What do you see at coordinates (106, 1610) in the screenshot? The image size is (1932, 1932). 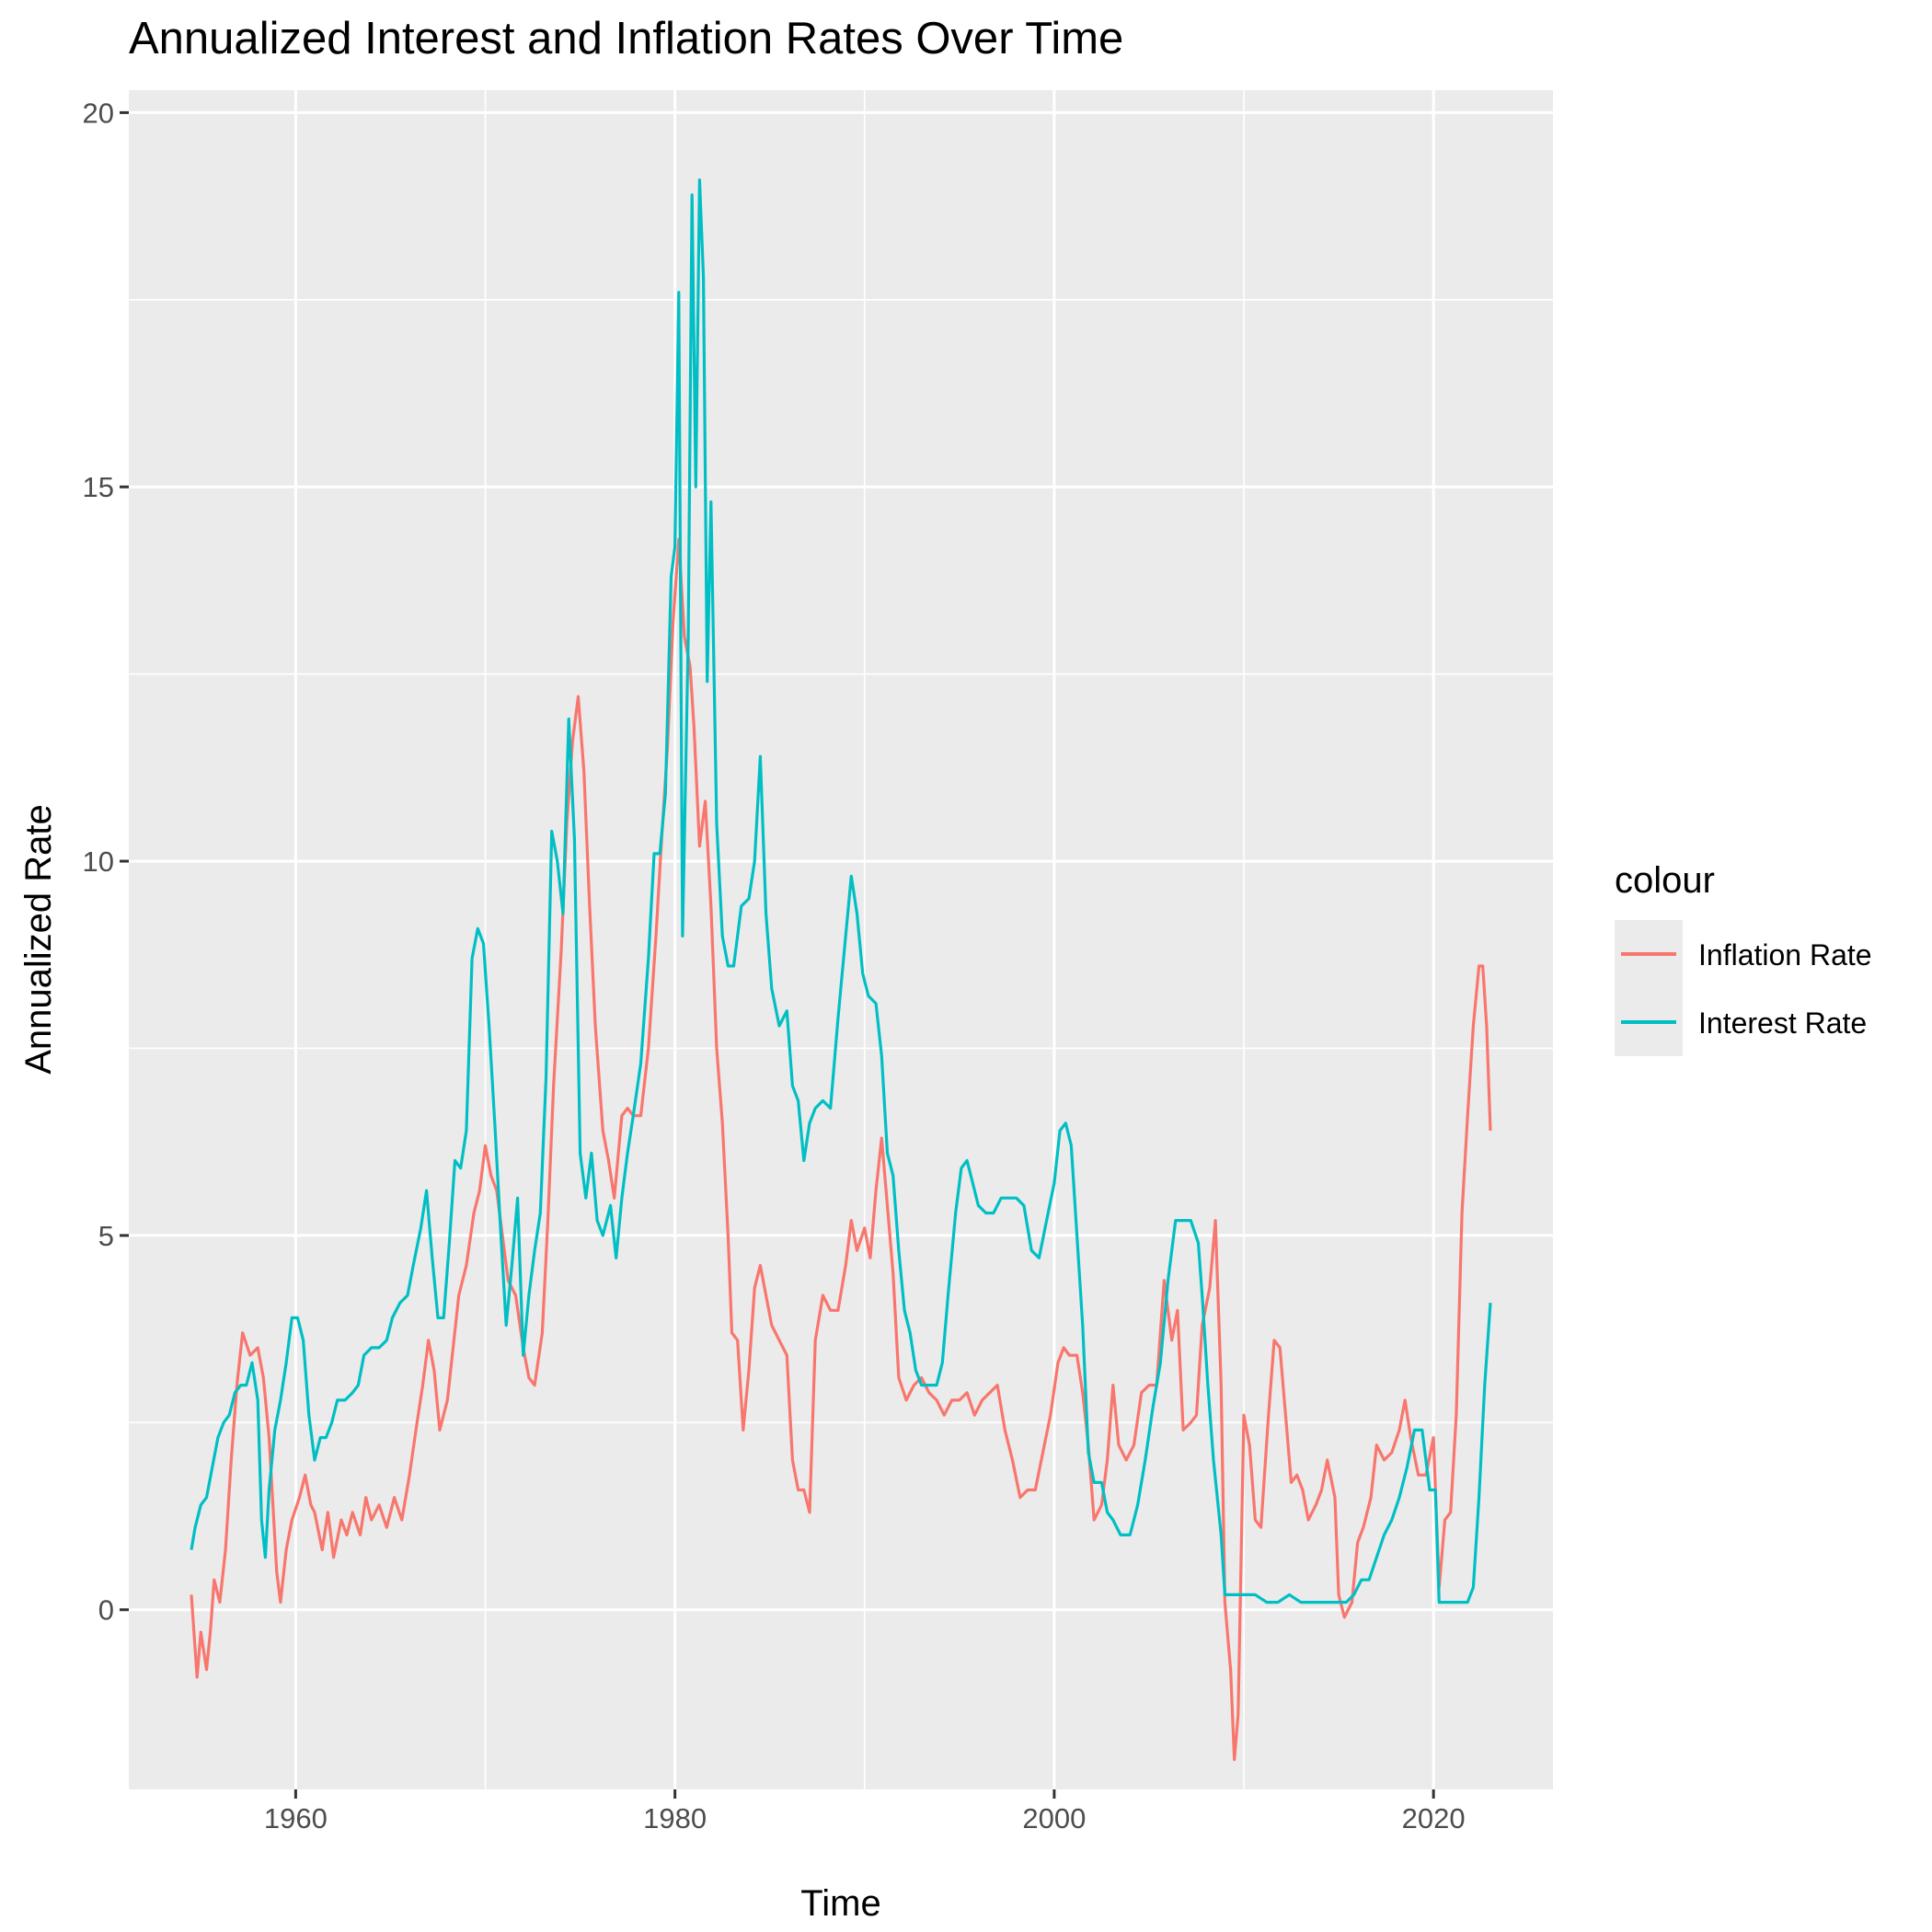 I see `y-tick-label: 0` at bounding box center [106, 1610].